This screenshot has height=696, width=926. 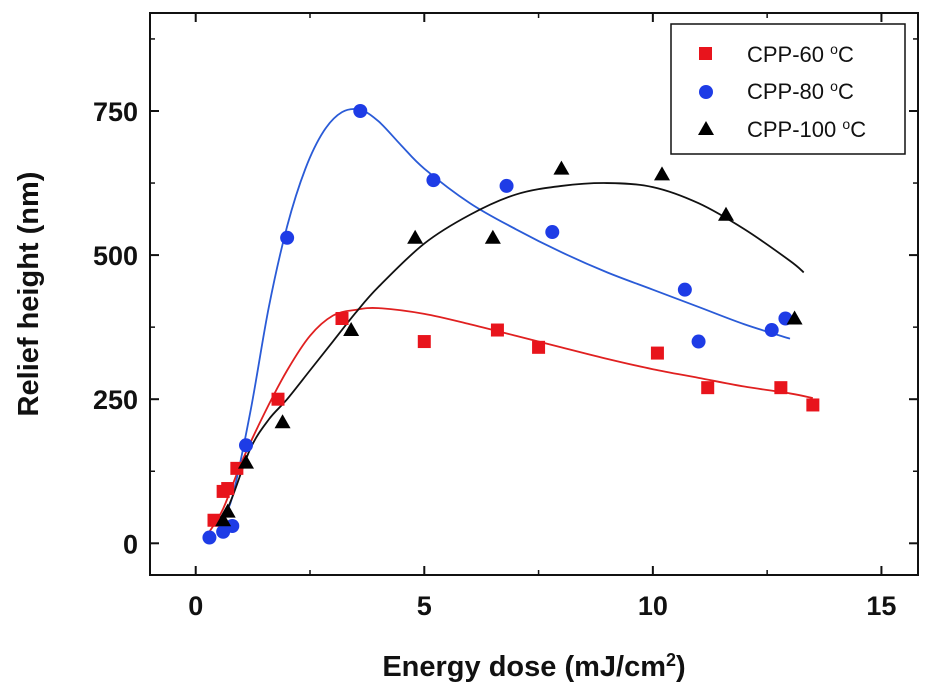 I want to click on x-tick-label: 0, so click(x=195, y=606).